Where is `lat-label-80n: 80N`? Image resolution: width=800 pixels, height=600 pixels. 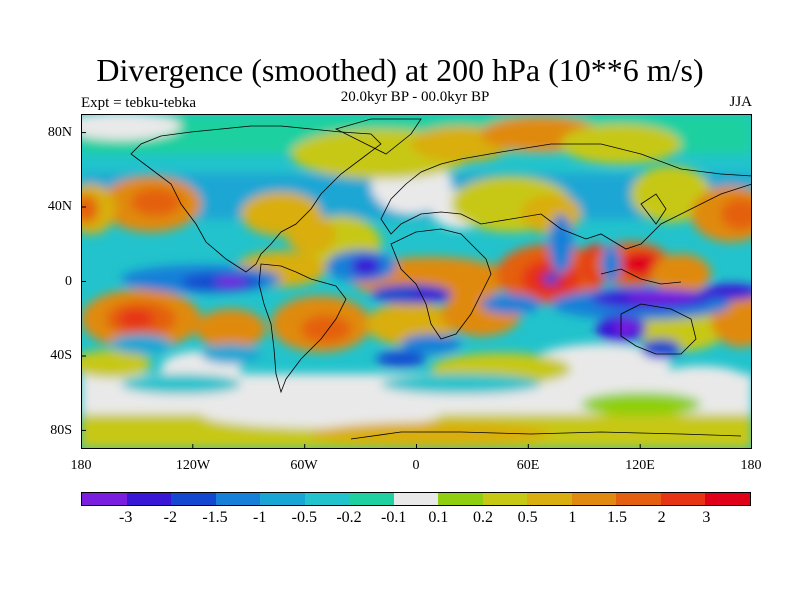
lat-label-80n: 80N is located at coordinates (59, 132).